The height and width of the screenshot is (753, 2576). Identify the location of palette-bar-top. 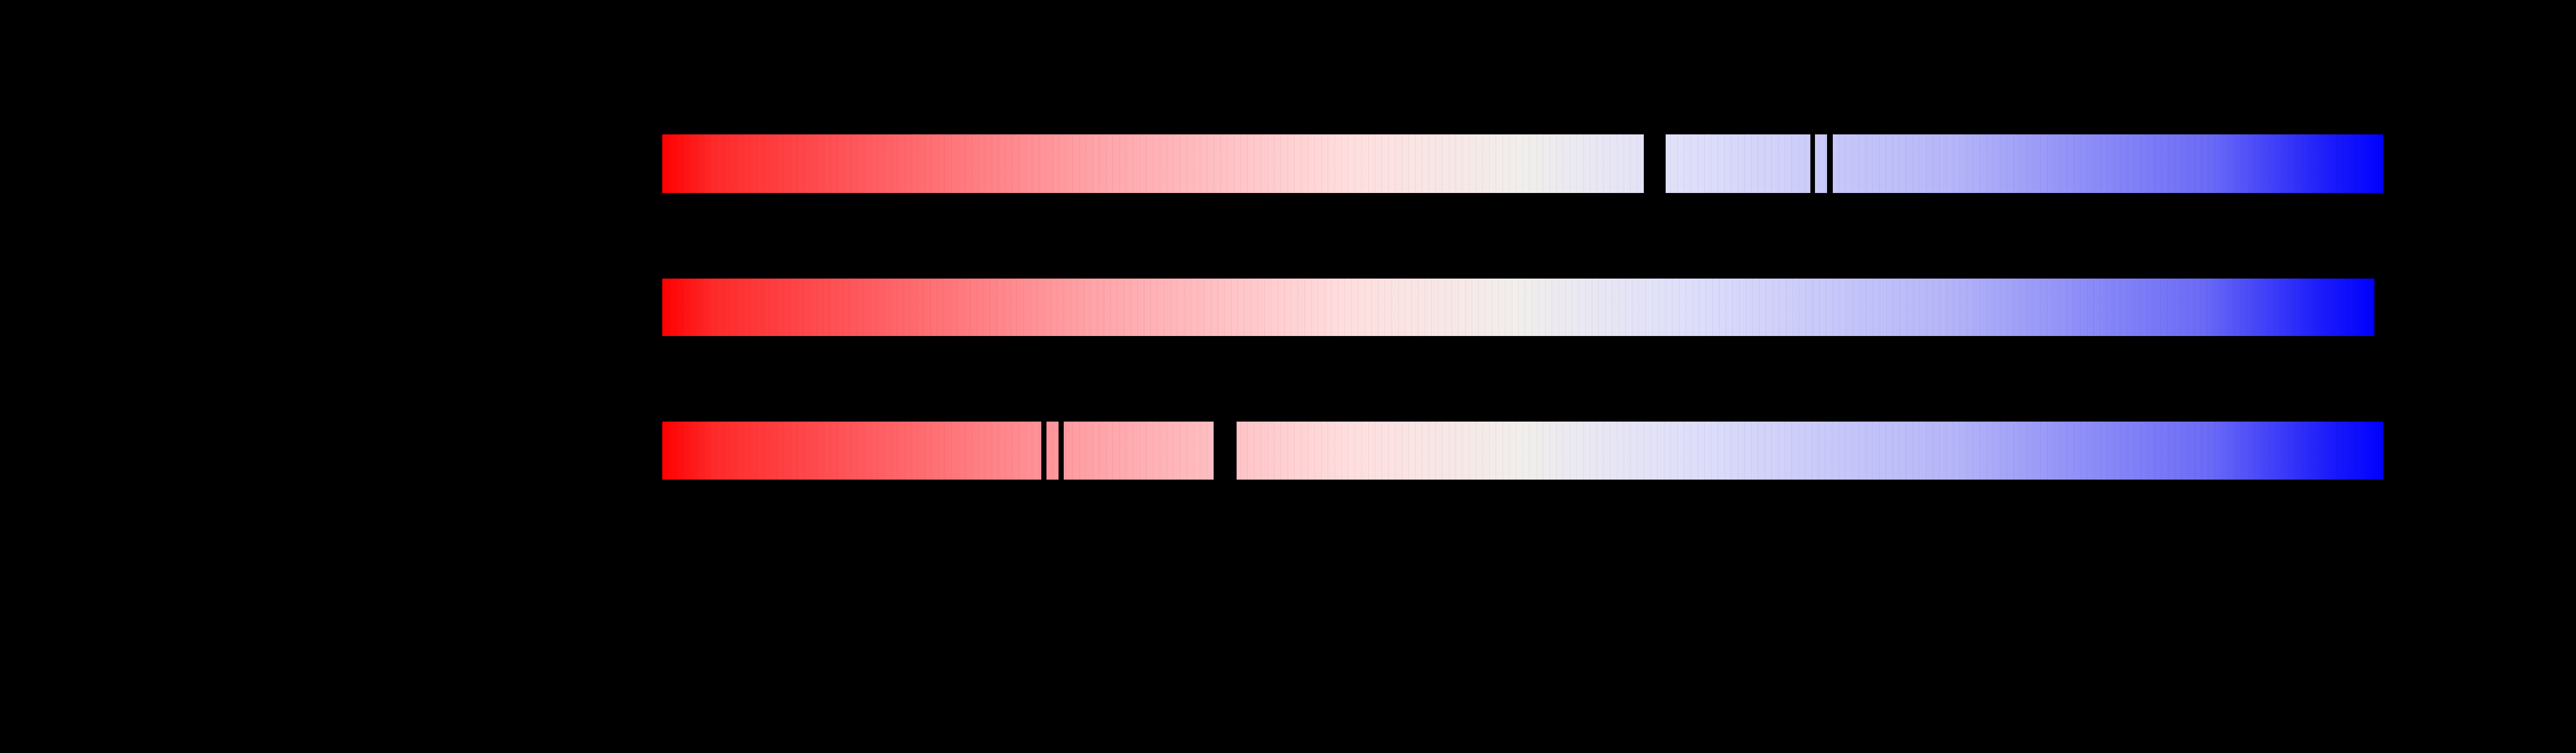
(1522, 163).